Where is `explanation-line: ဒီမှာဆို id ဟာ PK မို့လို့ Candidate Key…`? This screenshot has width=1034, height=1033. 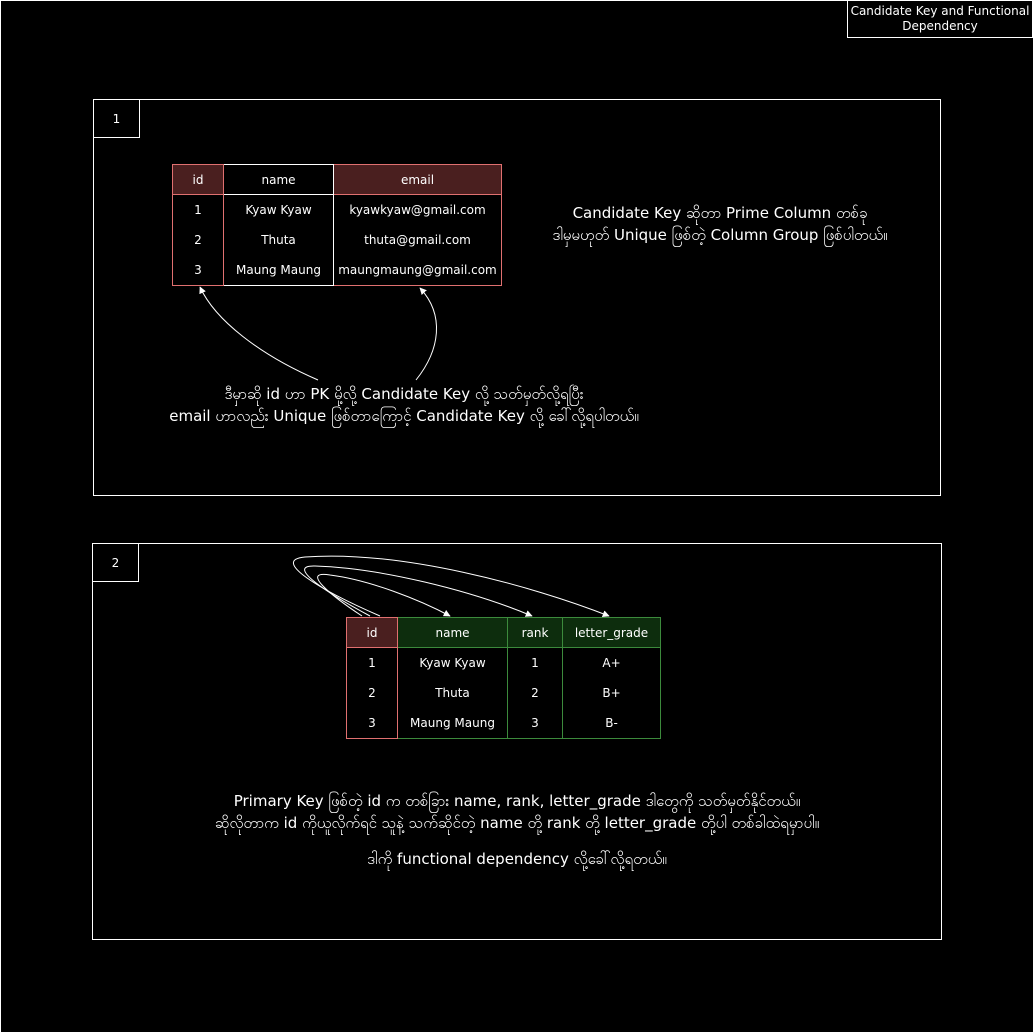
explanation-line: ဒီမှာဆို id ဟာ PK မို့လို့ Candidate Key… is located at coordinates (404, 394).